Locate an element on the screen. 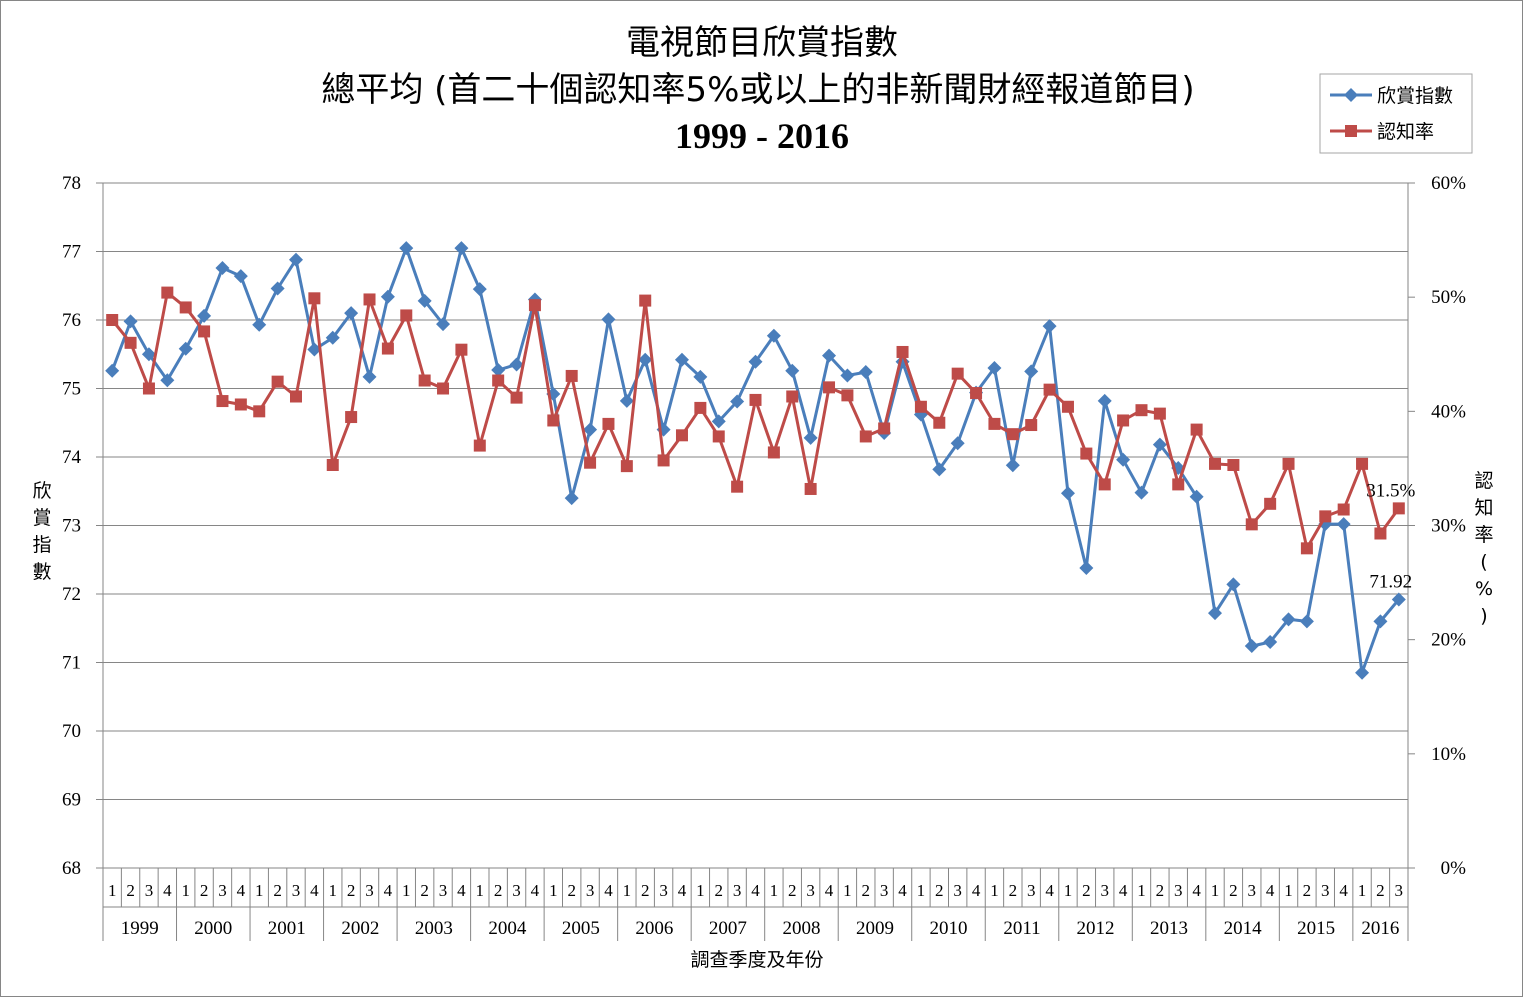 This screenshot has width=1525, height=1003. appreciation-end-label: 71.92 is located at coordinates (1390, 581).